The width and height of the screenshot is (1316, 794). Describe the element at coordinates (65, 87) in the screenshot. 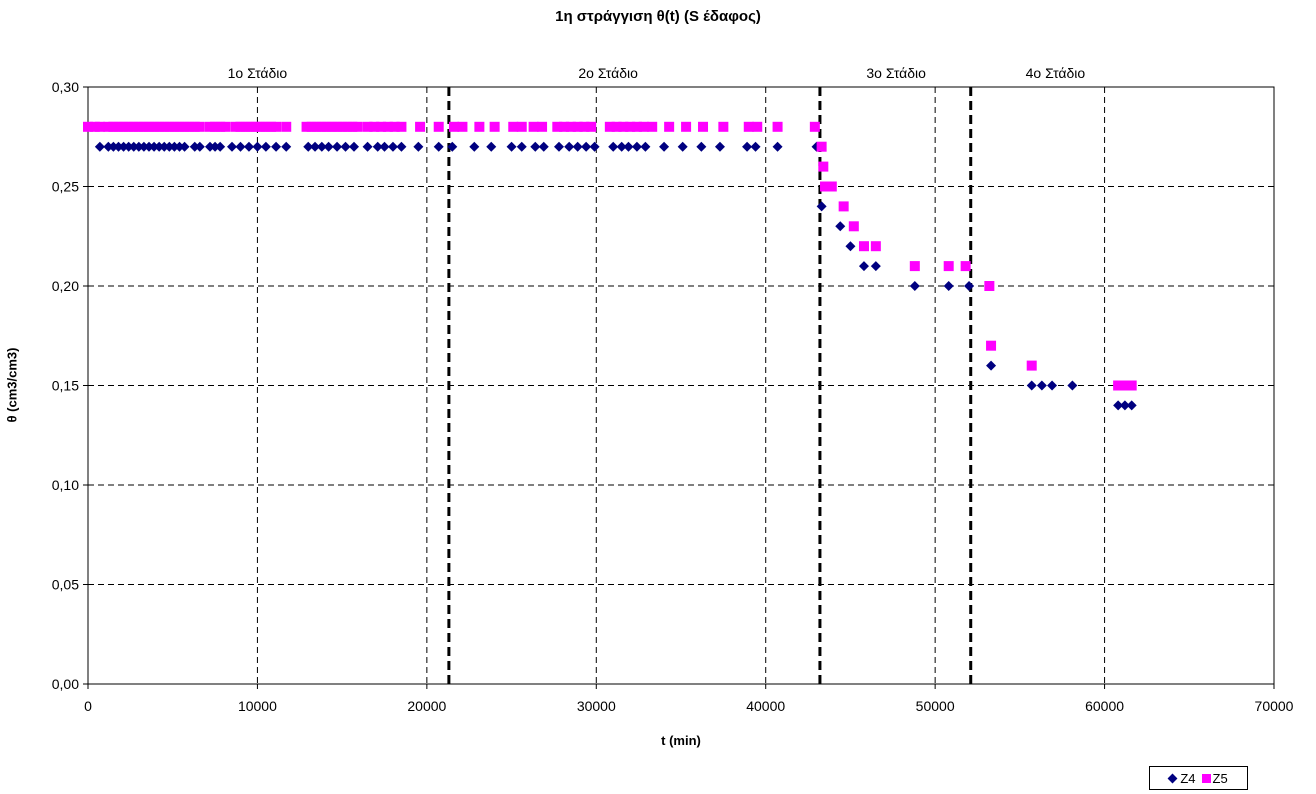

I see `y-tick-label: 0,30` at that location.